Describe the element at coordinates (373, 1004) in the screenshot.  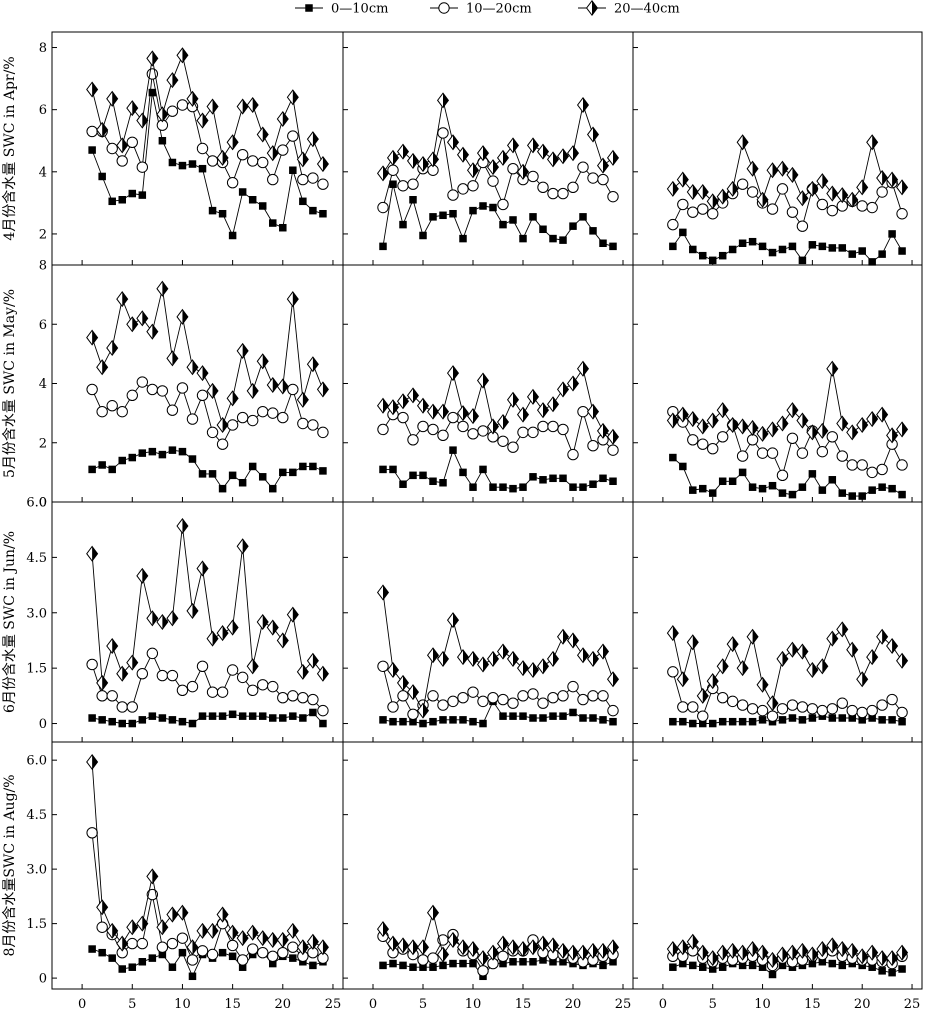
I see `x-tick-label-col-1-0: 0` at that location.